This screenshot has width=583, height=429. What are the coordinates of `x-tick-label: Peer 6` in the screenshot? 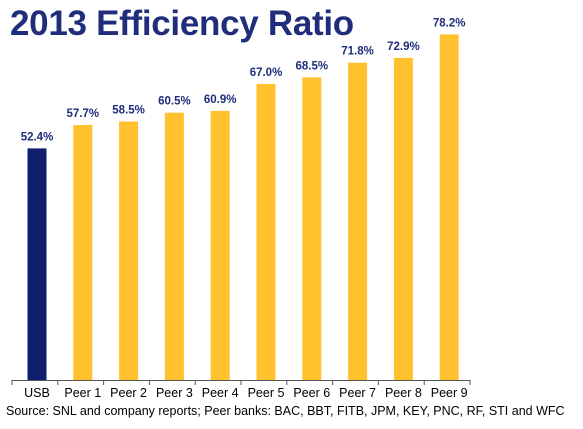 It's located at (311, 393).